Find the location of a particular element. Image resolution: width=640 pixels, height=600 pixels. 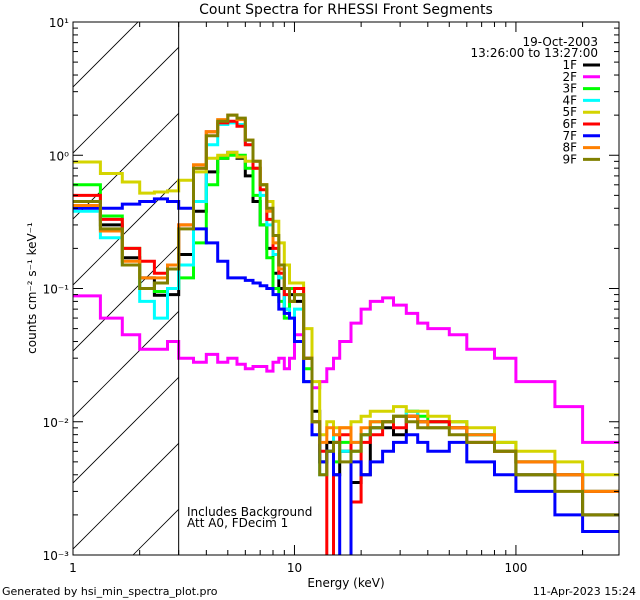

y-tick-label: 10⁻² is located at coordinates (56, 423).